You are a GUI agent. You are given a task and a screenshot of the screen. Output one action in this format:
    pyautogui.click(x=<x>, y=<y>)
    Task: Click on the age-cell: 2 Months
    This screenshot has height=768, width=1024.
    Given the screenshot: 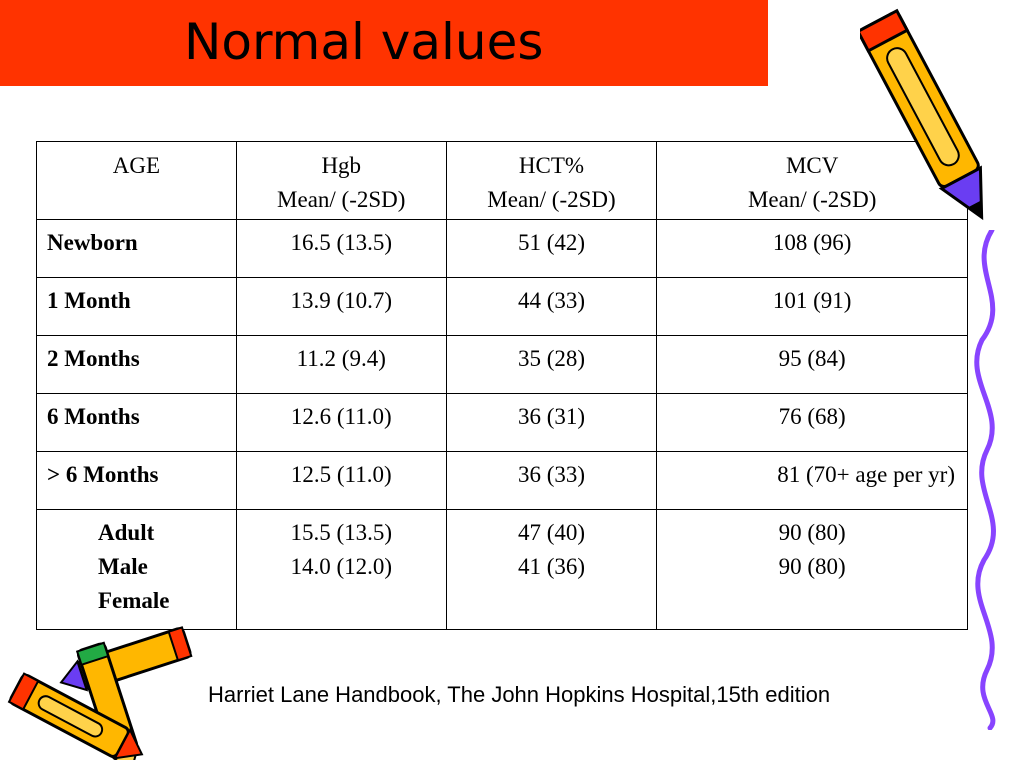 What is the action you would take?
    pyautogui.click(x=136, y=364)
    